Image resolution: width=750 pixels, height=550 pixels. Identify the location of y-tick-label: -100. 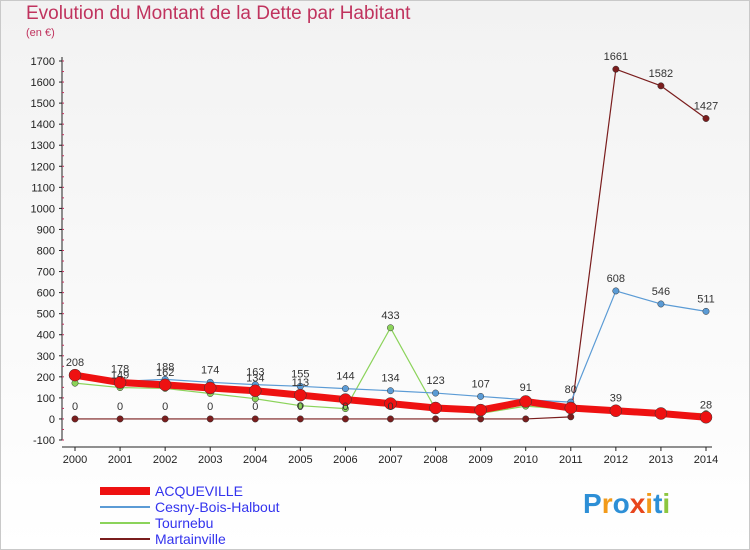
(44, 441).